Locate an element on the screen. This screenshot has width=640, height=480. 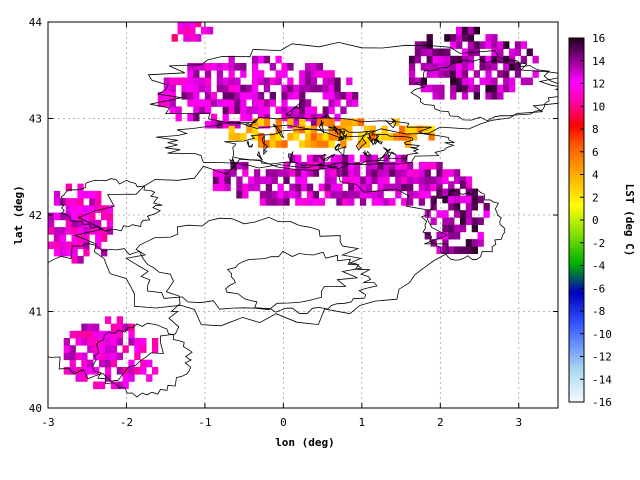
colorbar-ticks: 16 14 12 10 8 6 4 2 0 -2 -4 -6 -8 -10 -12 -14 -16 is located at coordinates (596, 220).